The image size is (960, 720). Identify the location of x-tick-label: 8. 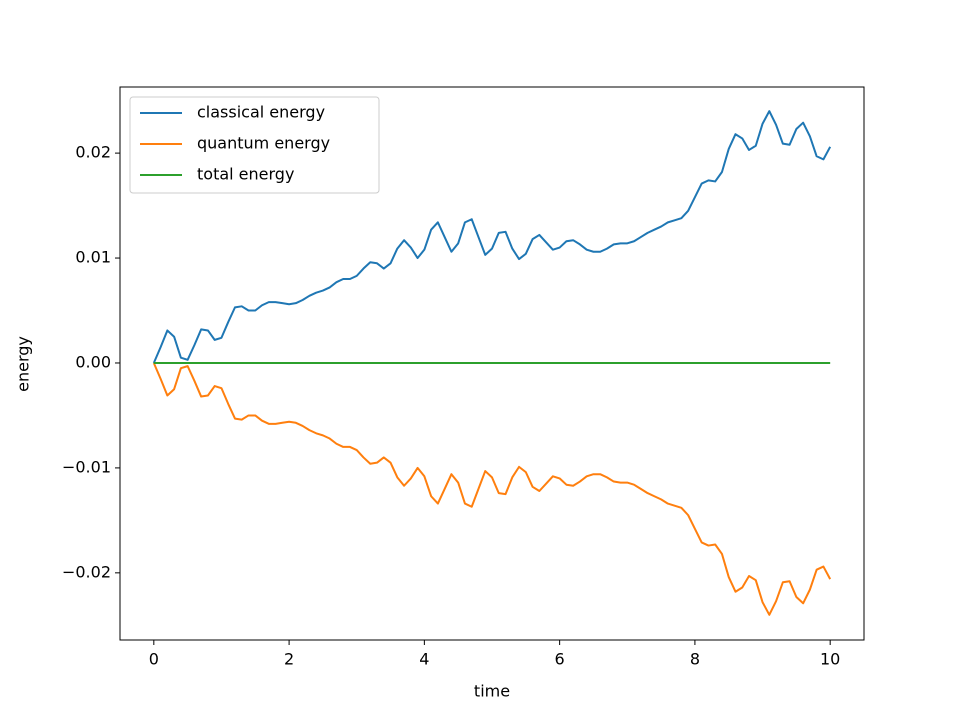
(695, 659).